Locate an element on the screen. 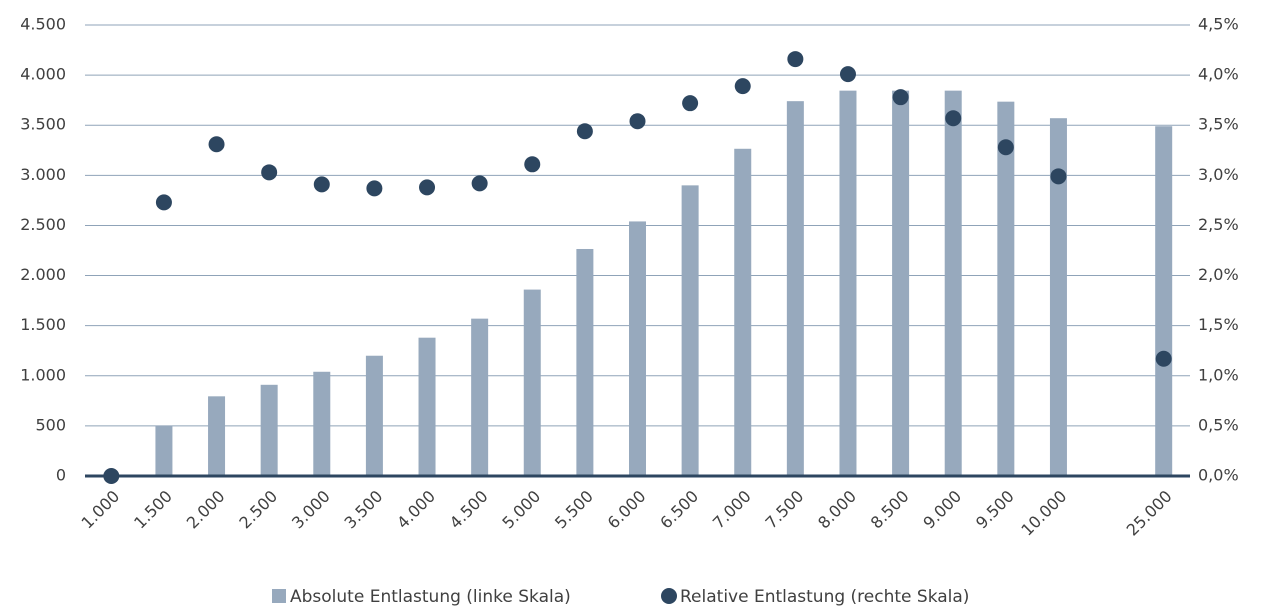 This screenshot has width=1270, height=610. y-tick-label: 4.500 is located at coordinates (43, 24).